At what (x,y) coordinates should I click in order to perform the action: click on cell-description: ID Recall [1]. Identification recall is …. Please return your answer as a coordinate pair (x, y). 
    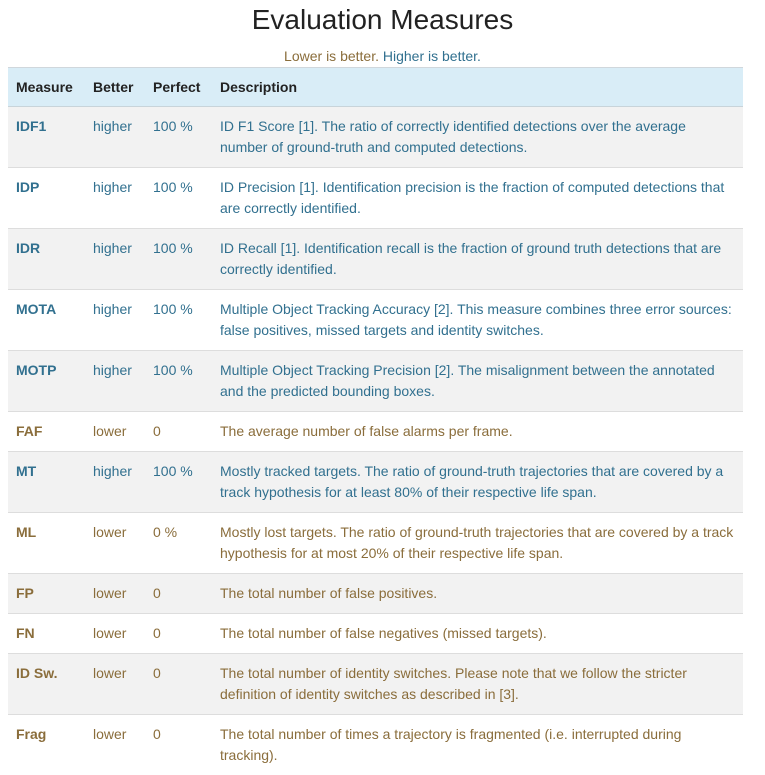
    Looking at the image, I should click on (477, 259).